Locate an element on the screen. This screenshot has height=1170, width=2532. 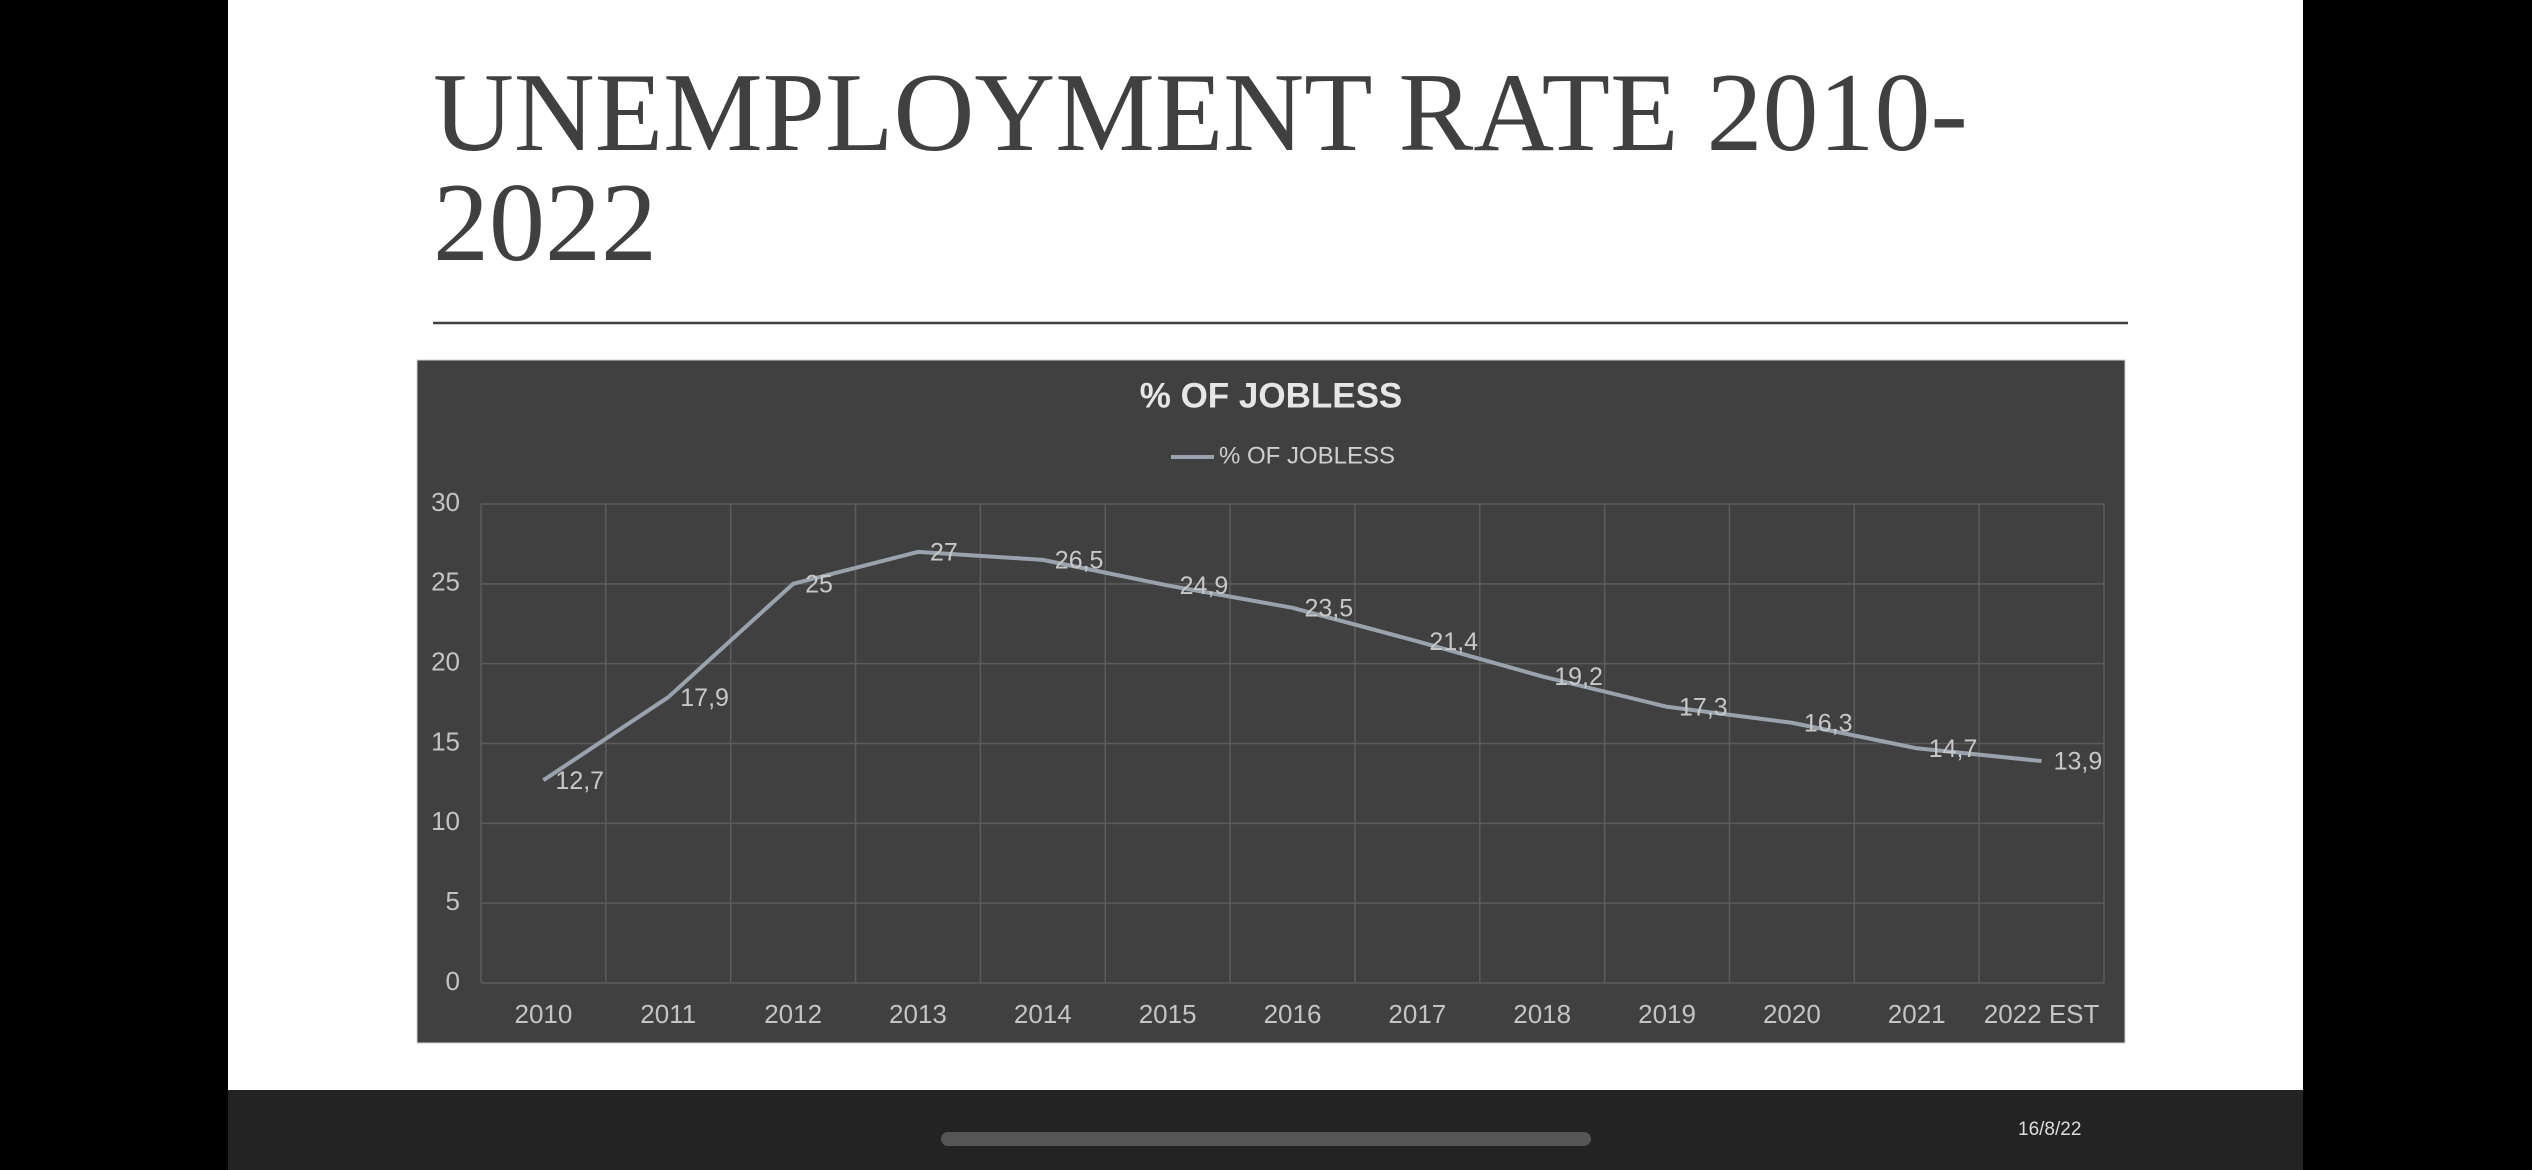
data-label: 23,5 is located at coordinates (1329, 608).